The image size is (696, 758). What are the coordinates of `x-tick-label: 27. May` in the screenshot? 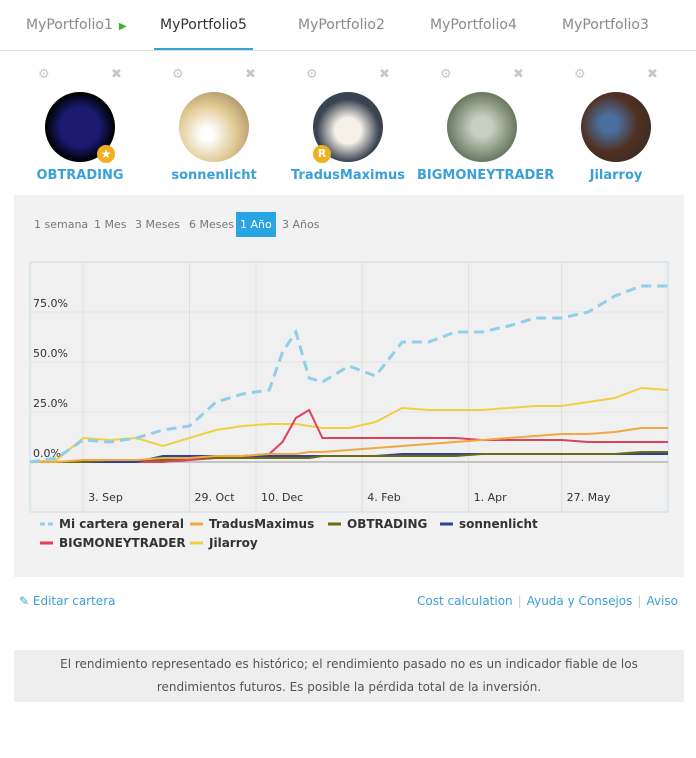 It's located at (589, 497).